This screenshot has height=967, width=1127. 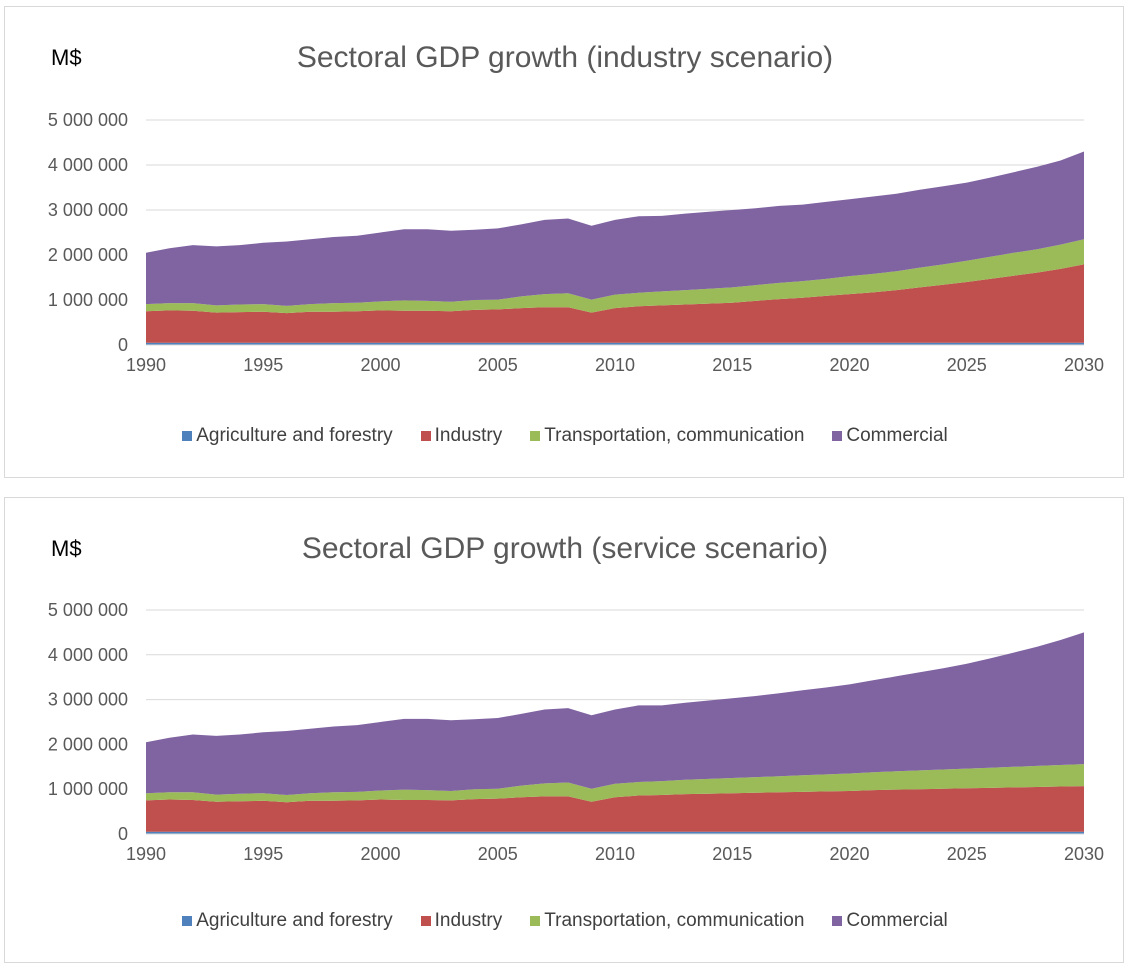 What do you see at coordinates (565, 57) in the screenshot?
I see `chart-title: Sectoral GDP growth (industry scenario)` at bounding box center [565, 57].